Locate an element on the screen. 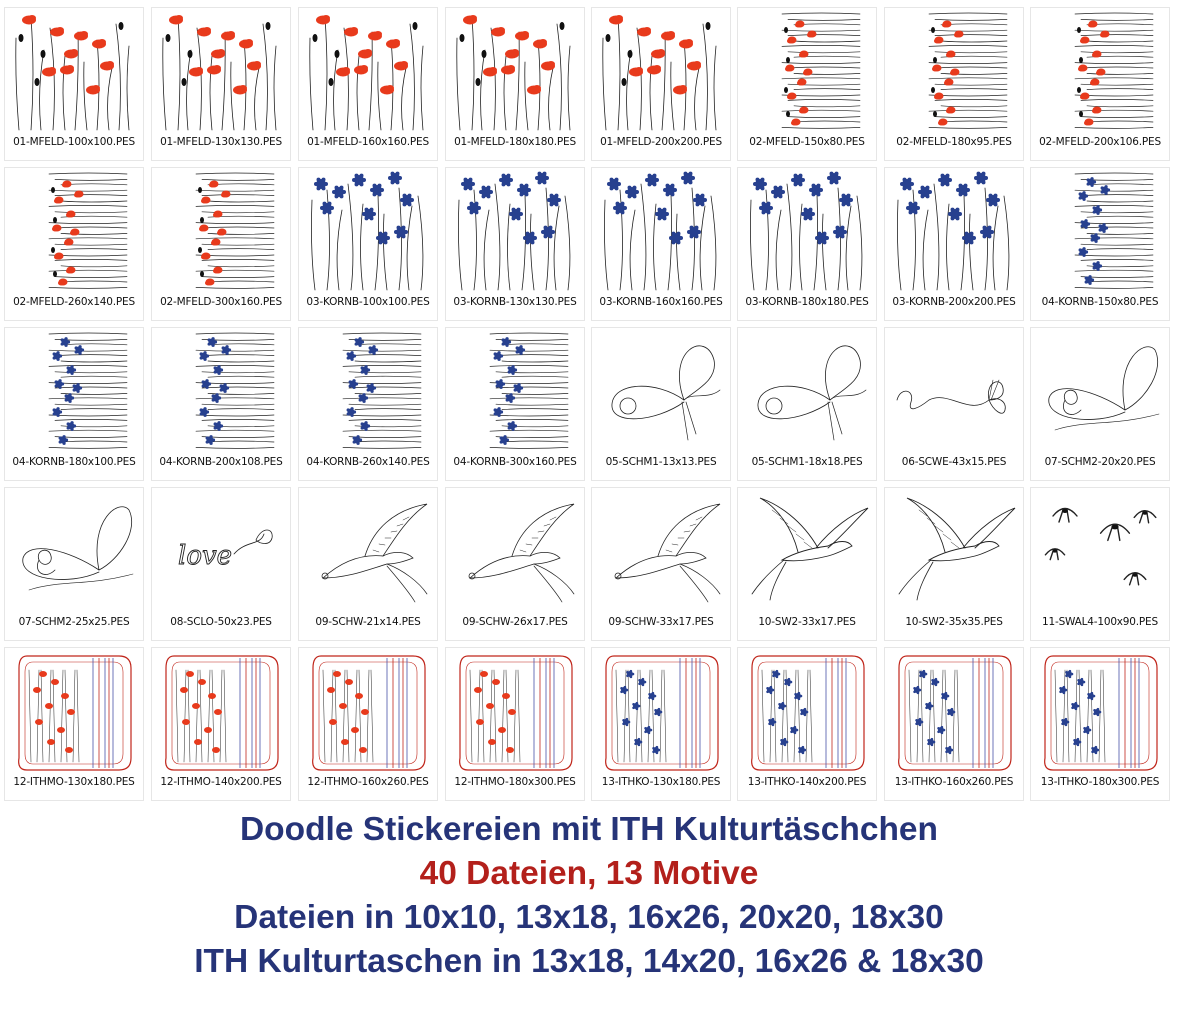 This screenshot has width=1178, height=1024. file-label: 07-SCHM2-25x25.PES is located at coordinates (74, 622).